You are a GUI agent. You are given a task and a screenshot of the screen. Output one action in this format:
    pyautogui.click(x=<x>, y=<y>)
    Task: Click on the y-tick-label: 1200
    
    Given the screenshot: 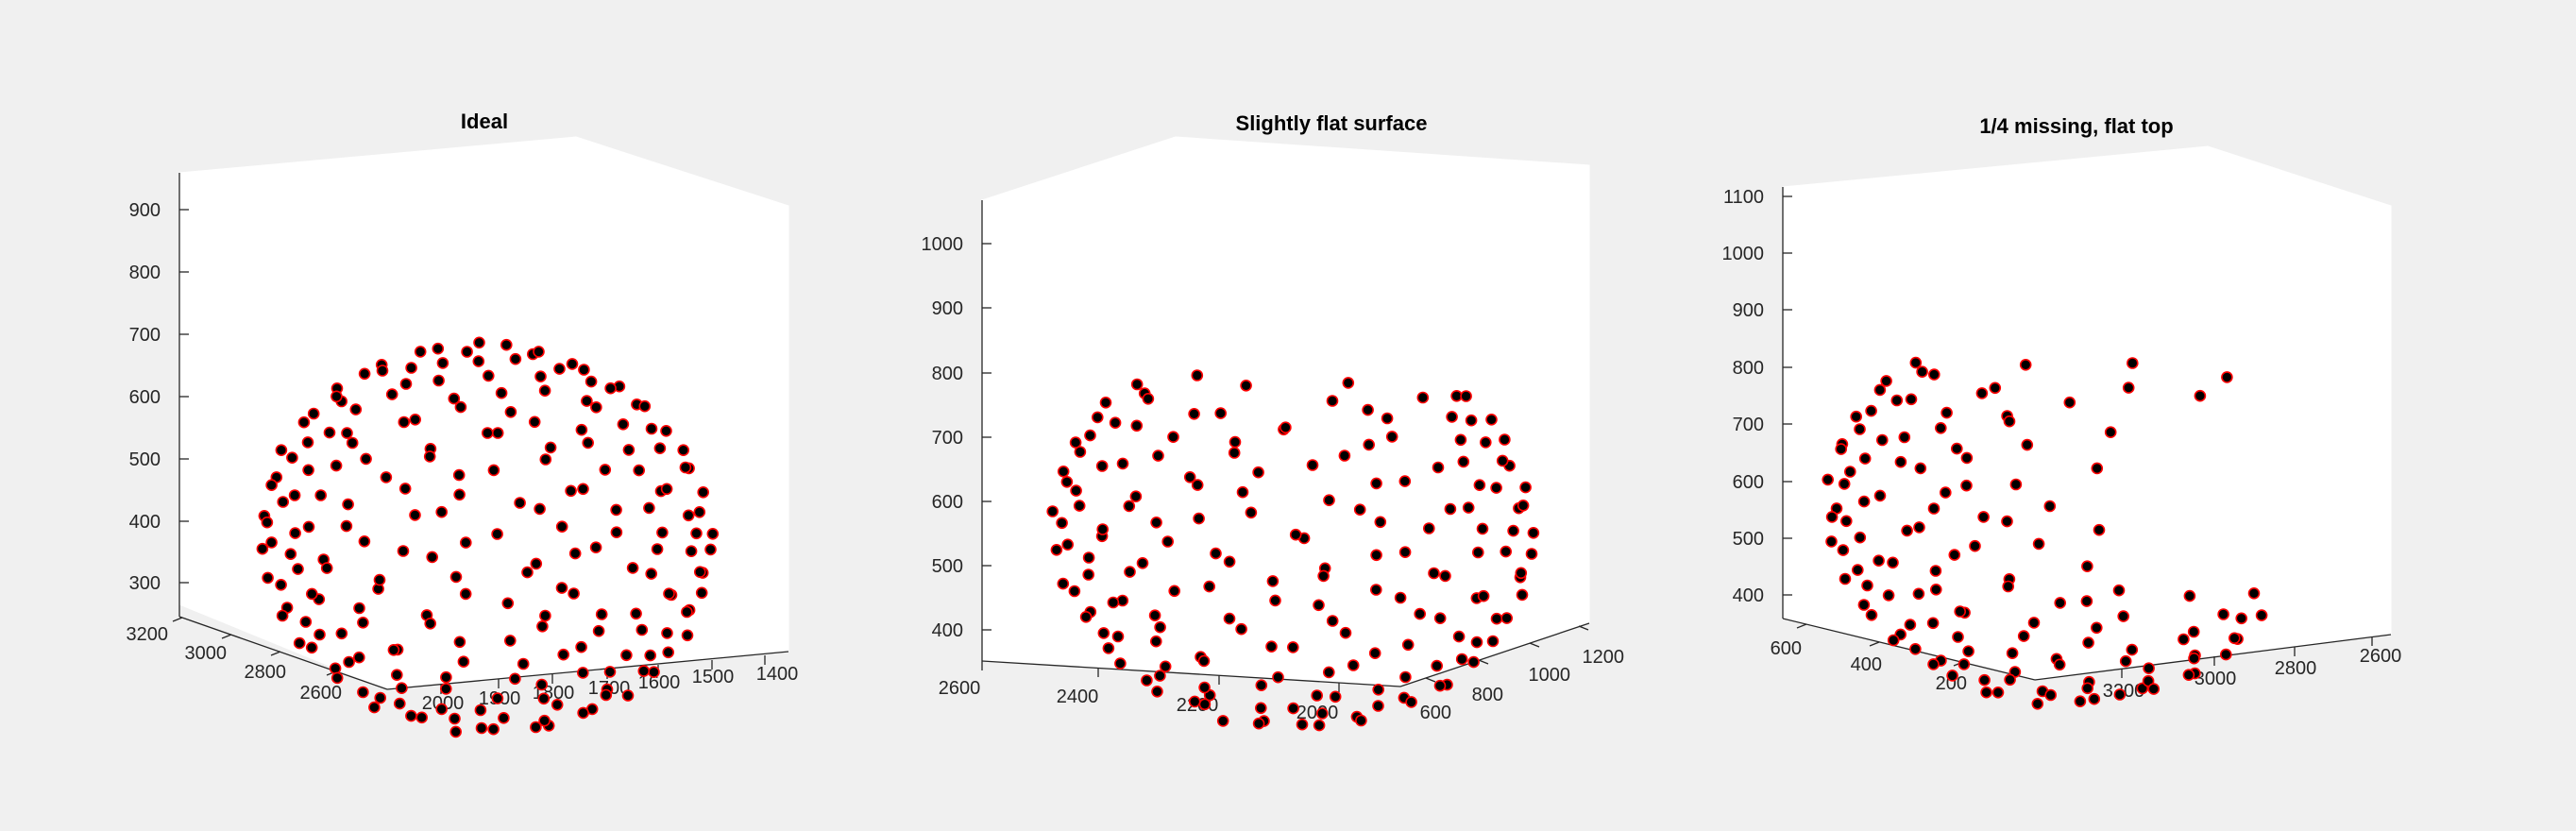 What is the action you would take?
    pyautogui.click(x=1604, y=657)
    